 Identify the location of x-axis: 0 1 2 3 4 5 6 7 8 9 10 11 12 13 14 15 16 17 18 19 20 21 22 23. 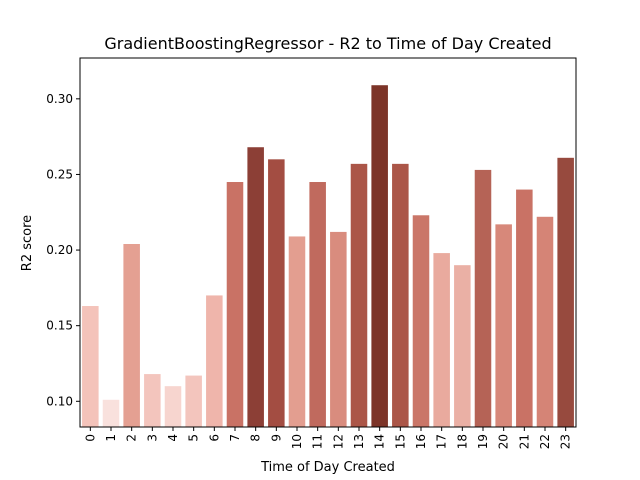
(328, 438).